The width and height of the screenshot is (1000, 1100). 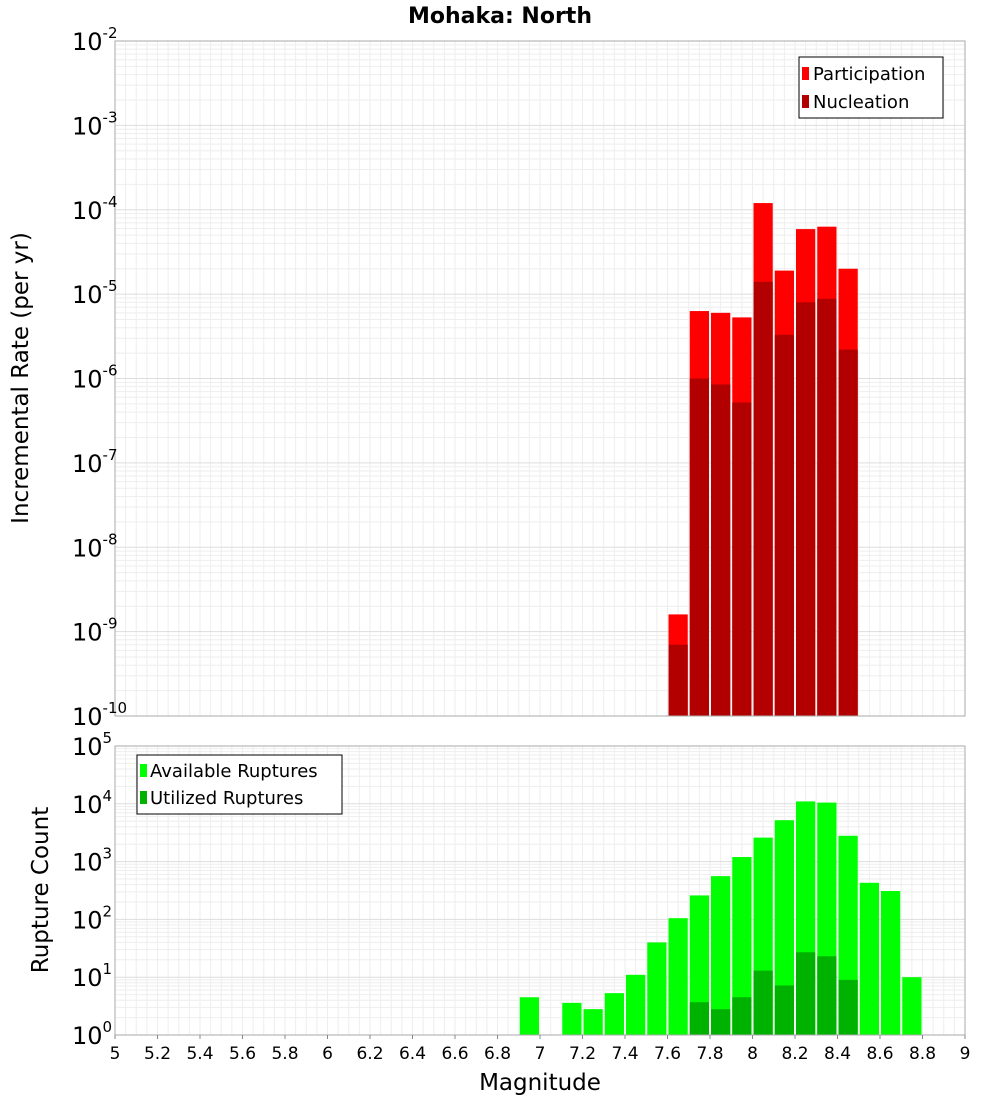 What do you see at coordinates (624, 1054) in the screenshot?
I see `x-tick-label: 7.4` at bounding box center [624, 1054].